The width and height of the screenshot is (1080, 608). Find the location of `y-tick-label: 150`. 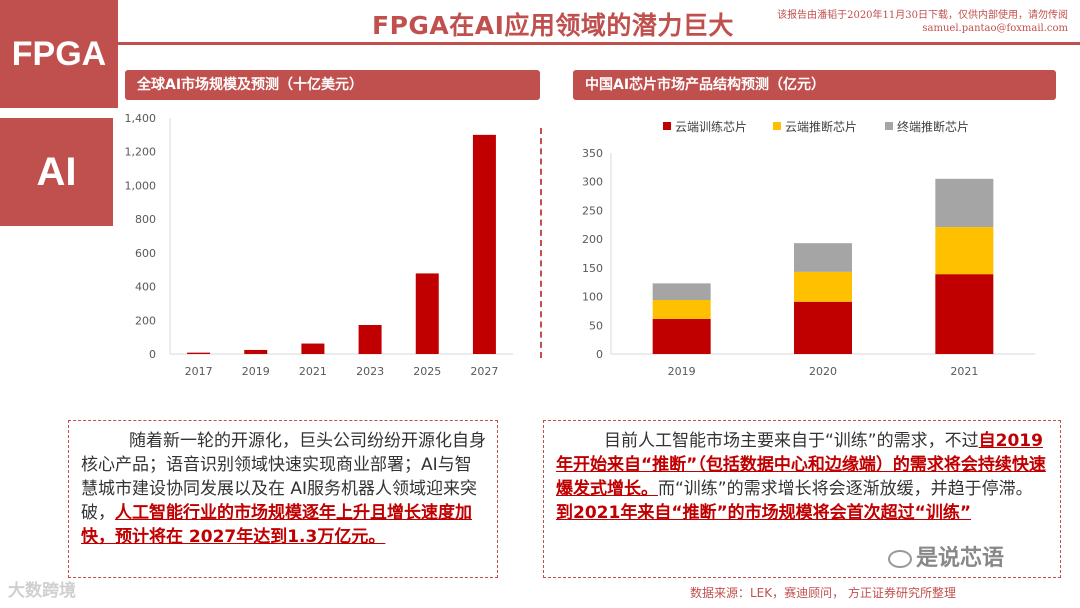

y-tick-label: 150 is located at coordinates (592, 268).